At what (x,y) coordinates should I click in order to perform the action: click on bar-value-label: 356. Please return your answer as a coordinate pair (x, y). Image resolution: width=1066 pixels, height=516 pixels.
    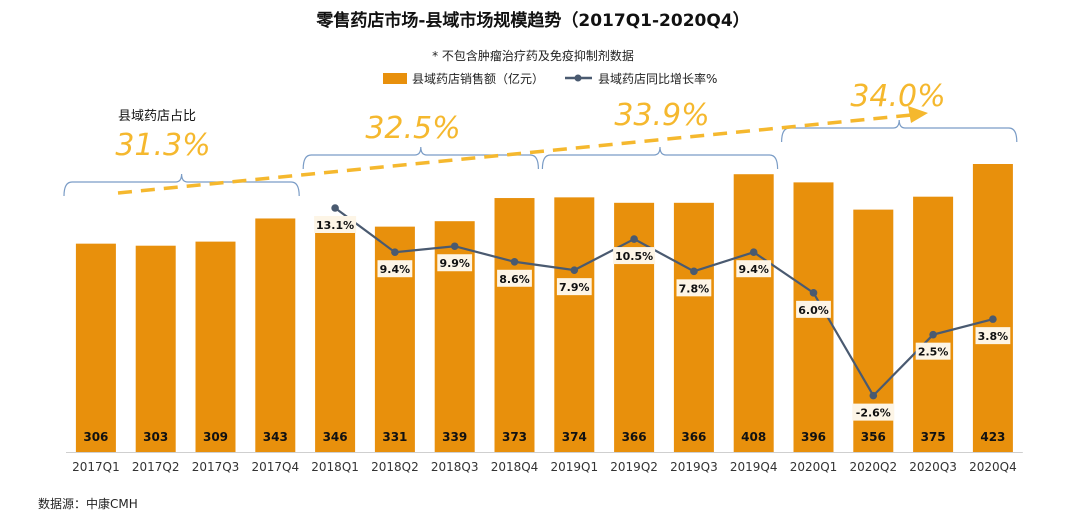
    Looking at the image, I should click on (873, 437).